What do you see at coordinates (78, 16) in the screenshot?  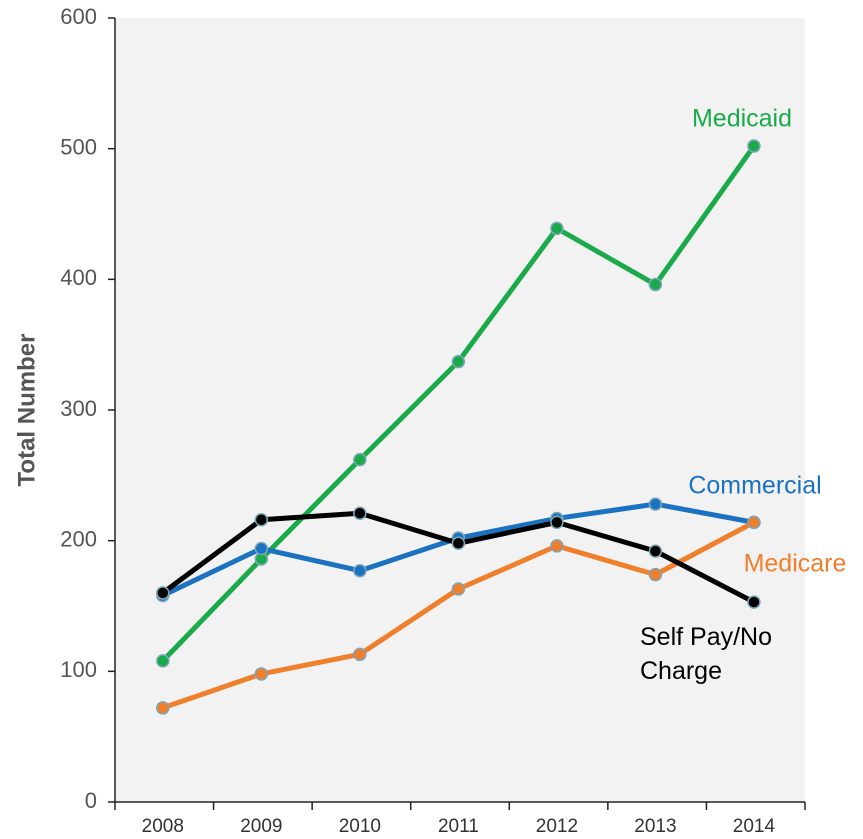 I see `y-tick-label: 600` at bounding box center [78, 16].